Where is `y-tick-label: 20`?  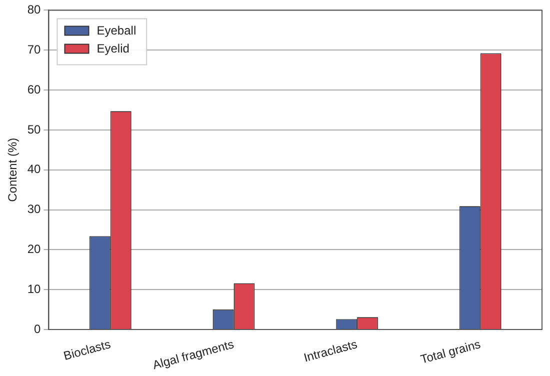
y-tick-label: 20 is located at coordinates (34, 249).